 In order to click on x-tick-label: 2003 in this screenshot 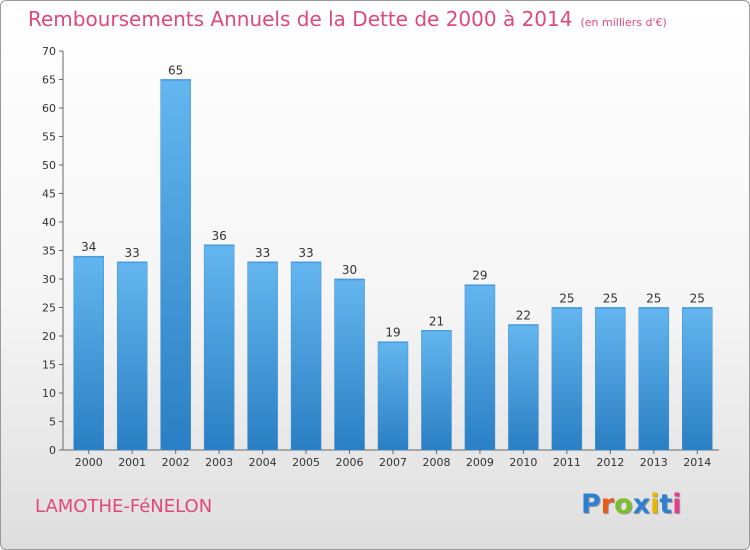, I will do `click(219, 462)`.